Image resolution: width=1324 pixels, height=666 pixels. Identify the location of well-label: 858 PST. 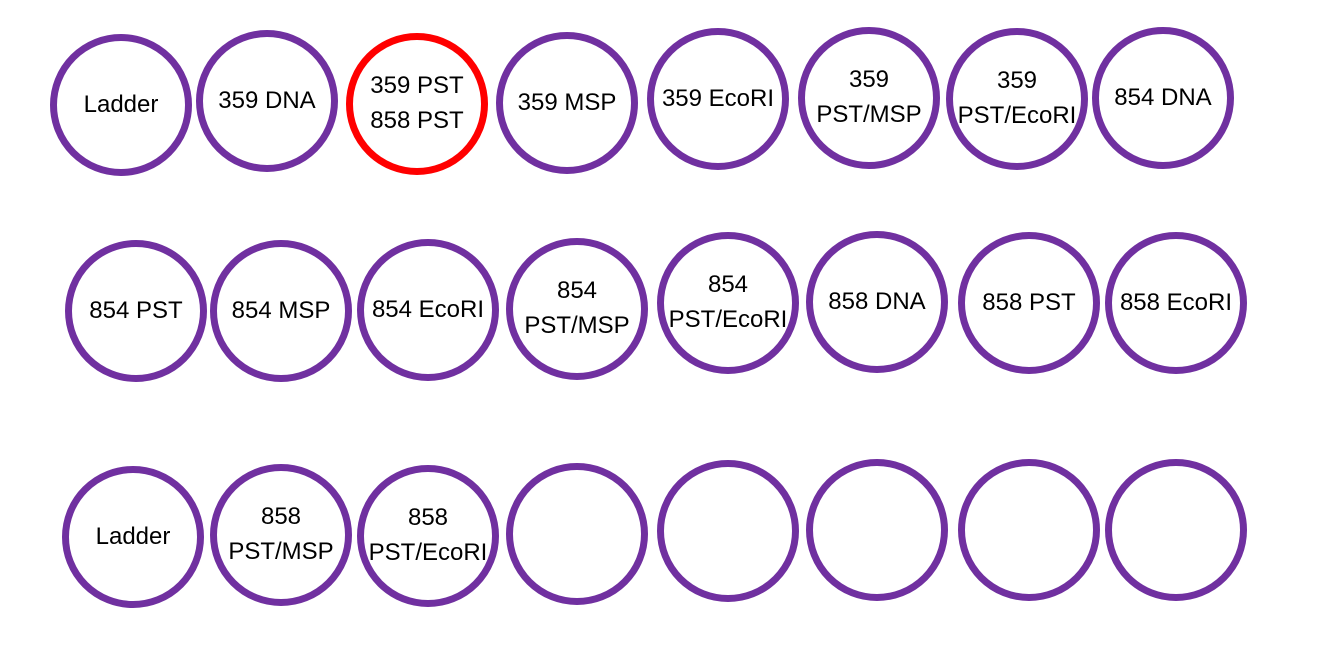
(1029, 302).